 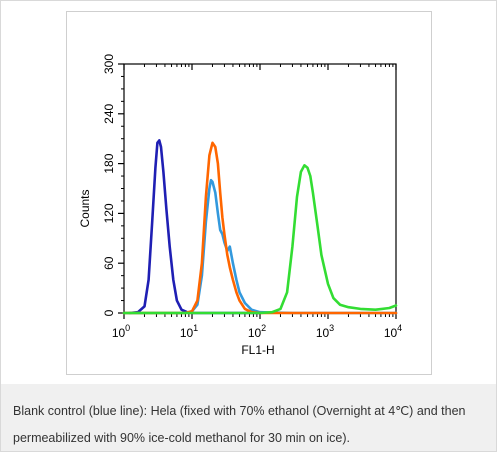 What do you see at coordinates (109, 64) in the screenshot?
I see `y-tick-label: 300` at bounding box center [109, 64].